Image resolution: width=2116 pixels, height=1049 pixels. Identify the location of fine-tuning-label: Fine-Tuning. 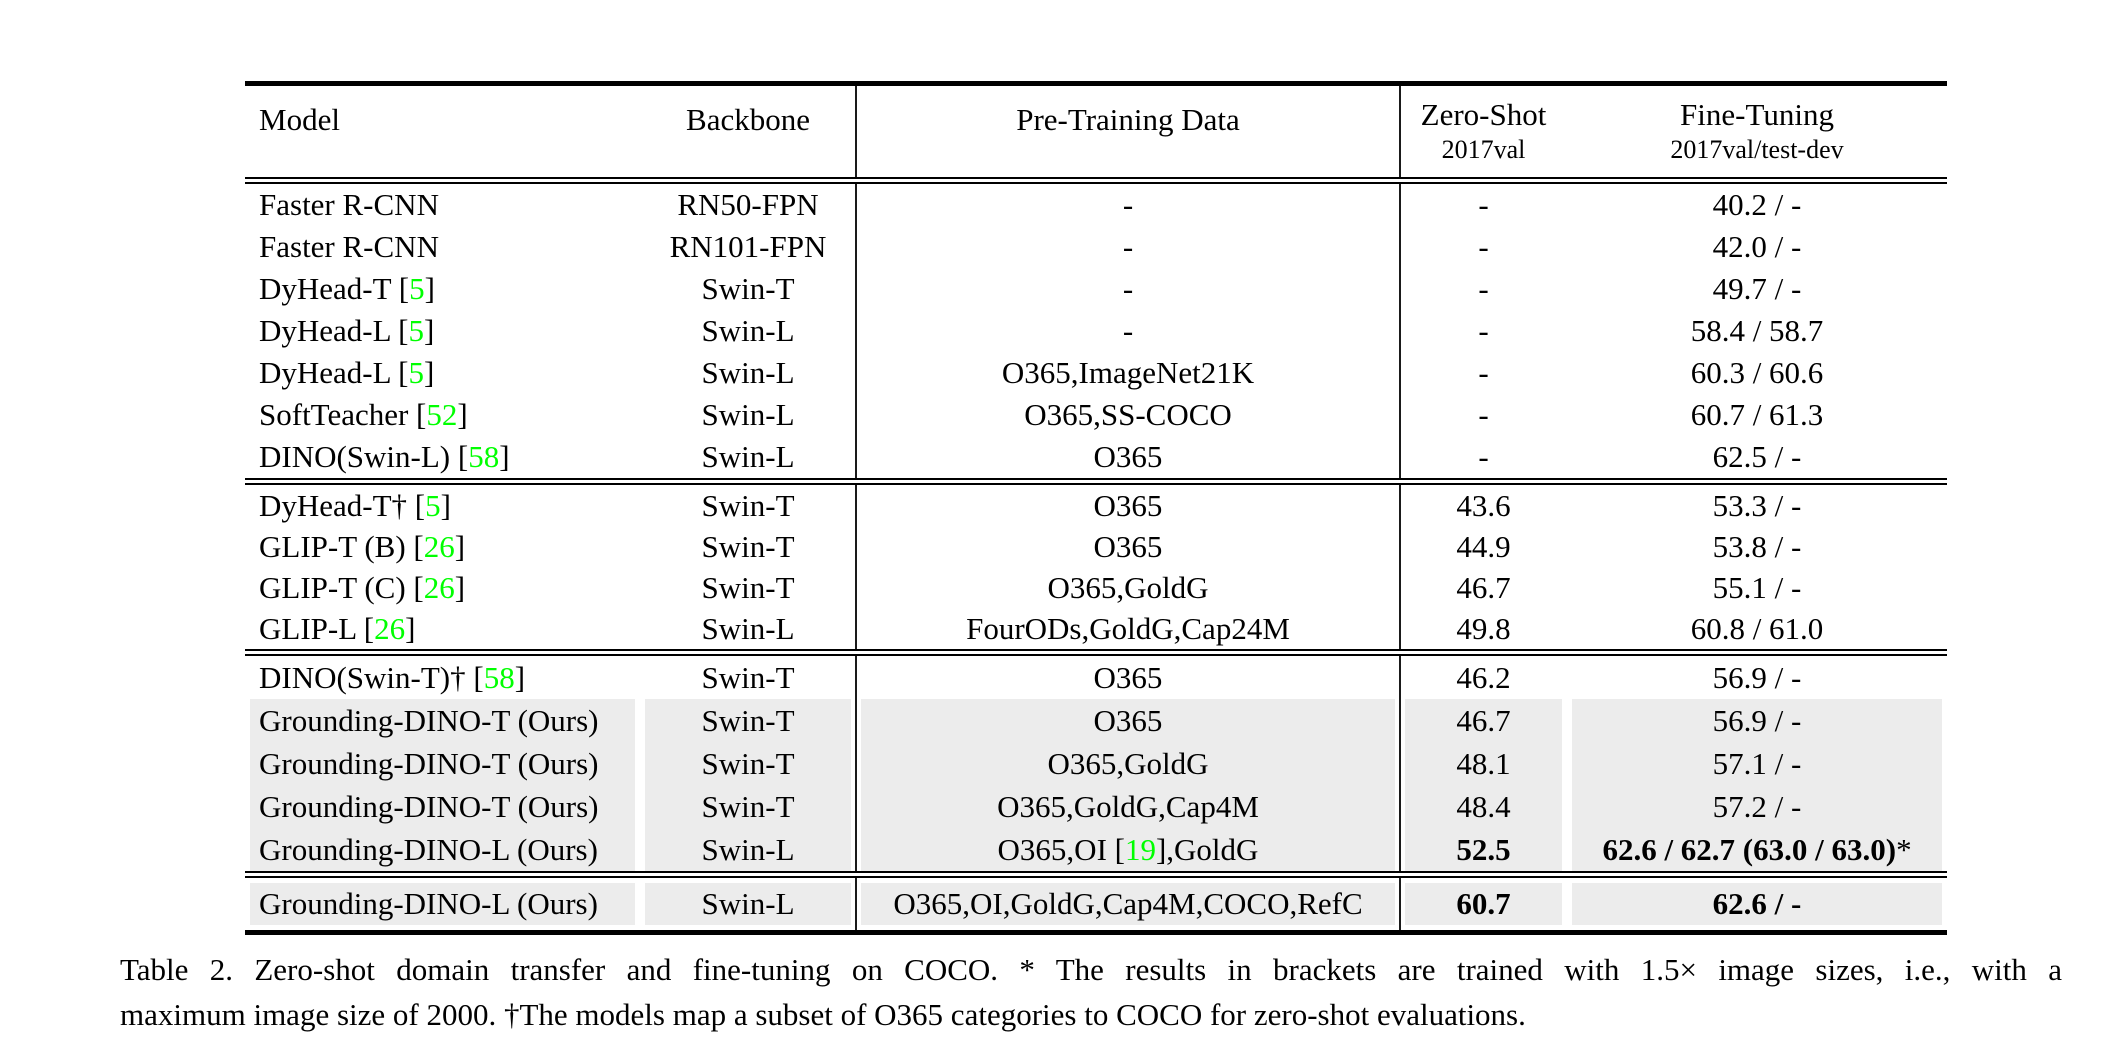
(1757, 115).